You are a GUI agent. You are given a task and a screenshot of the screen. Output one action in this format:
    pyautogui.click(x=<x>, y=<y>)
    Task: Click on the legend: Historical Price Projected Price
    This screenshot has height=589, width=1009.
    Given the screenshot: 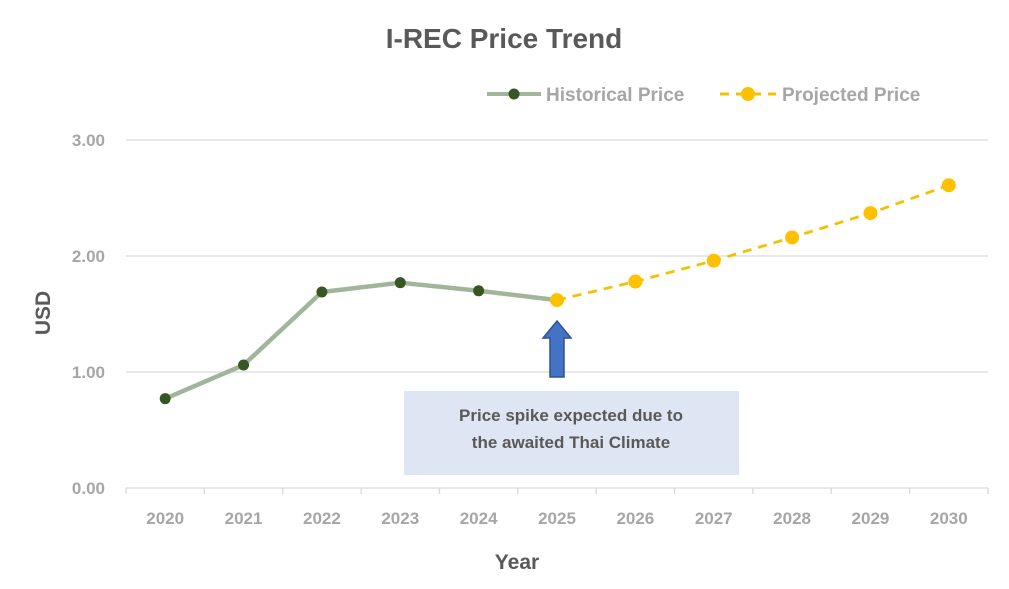 What is the action you would take?
    pyautogui.click(x=703, y=95)
    